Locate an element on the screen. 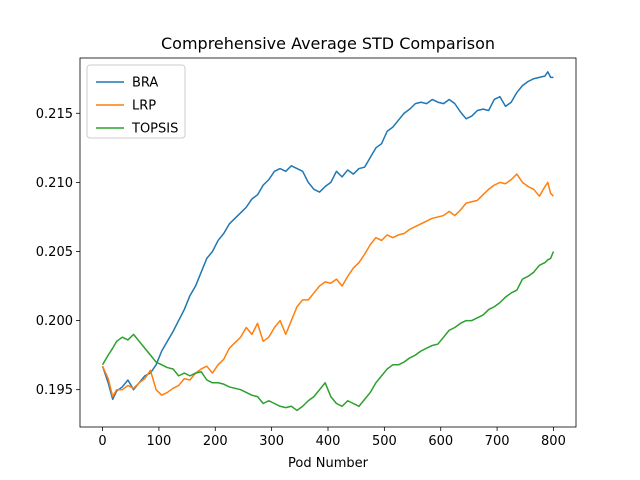 The height and width of the screenshot is (480, 640). x-tick-label: 500 is located at coordinates (384, 441).